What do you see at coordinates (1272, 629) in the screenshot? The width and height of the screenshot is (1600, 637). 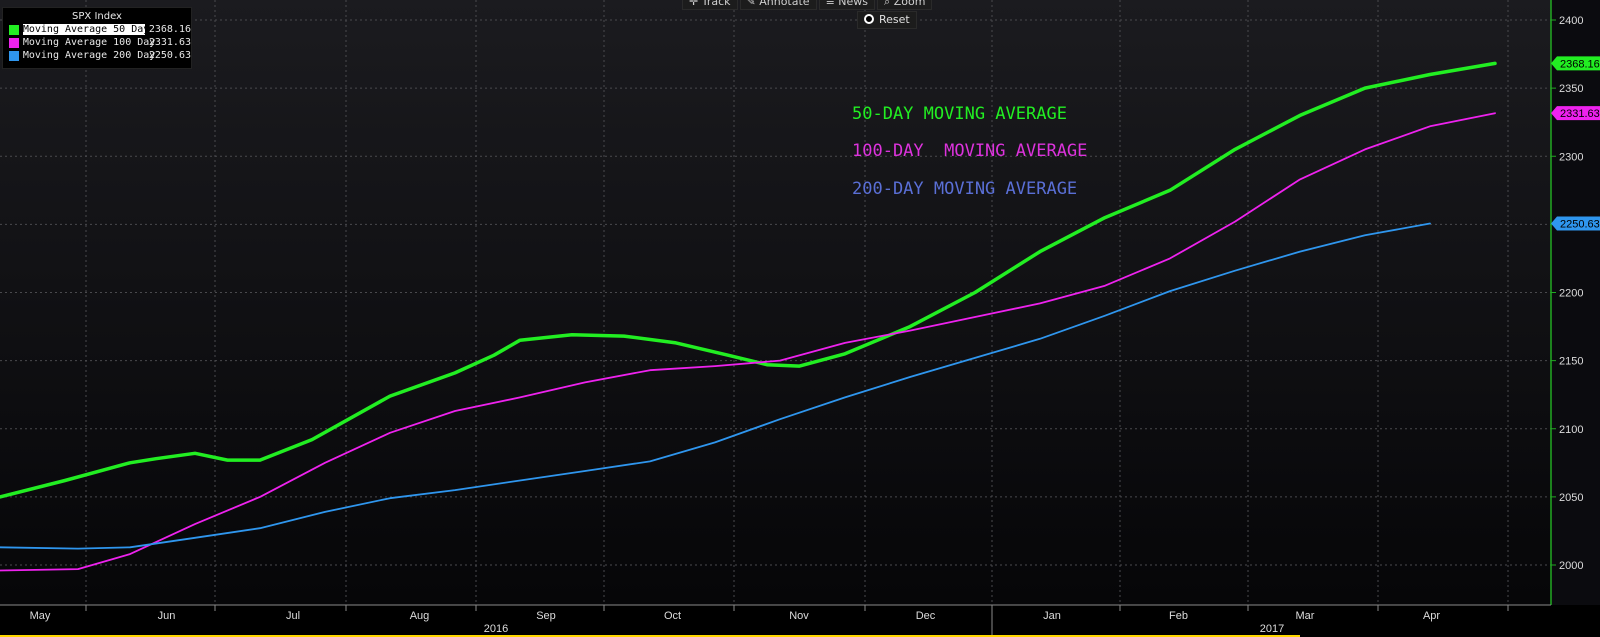 I see `year-label: 2017` at bounding box center [1272, 629].